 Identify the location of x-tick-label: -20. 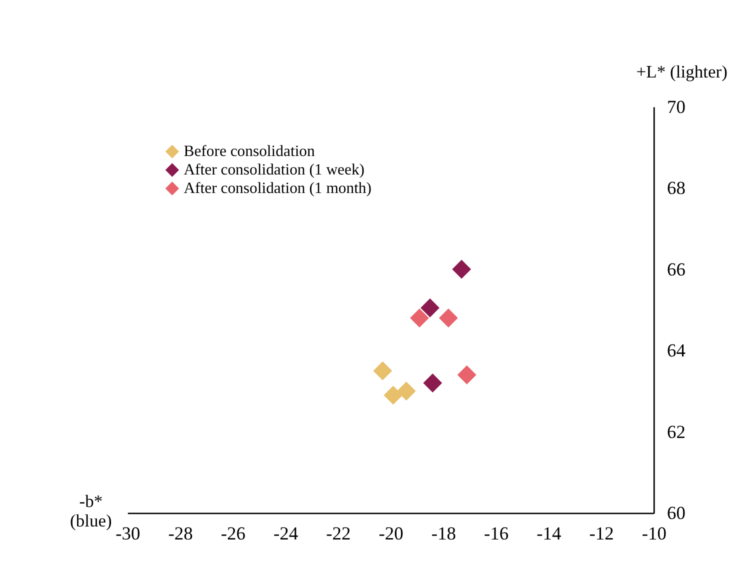
(391, 533).